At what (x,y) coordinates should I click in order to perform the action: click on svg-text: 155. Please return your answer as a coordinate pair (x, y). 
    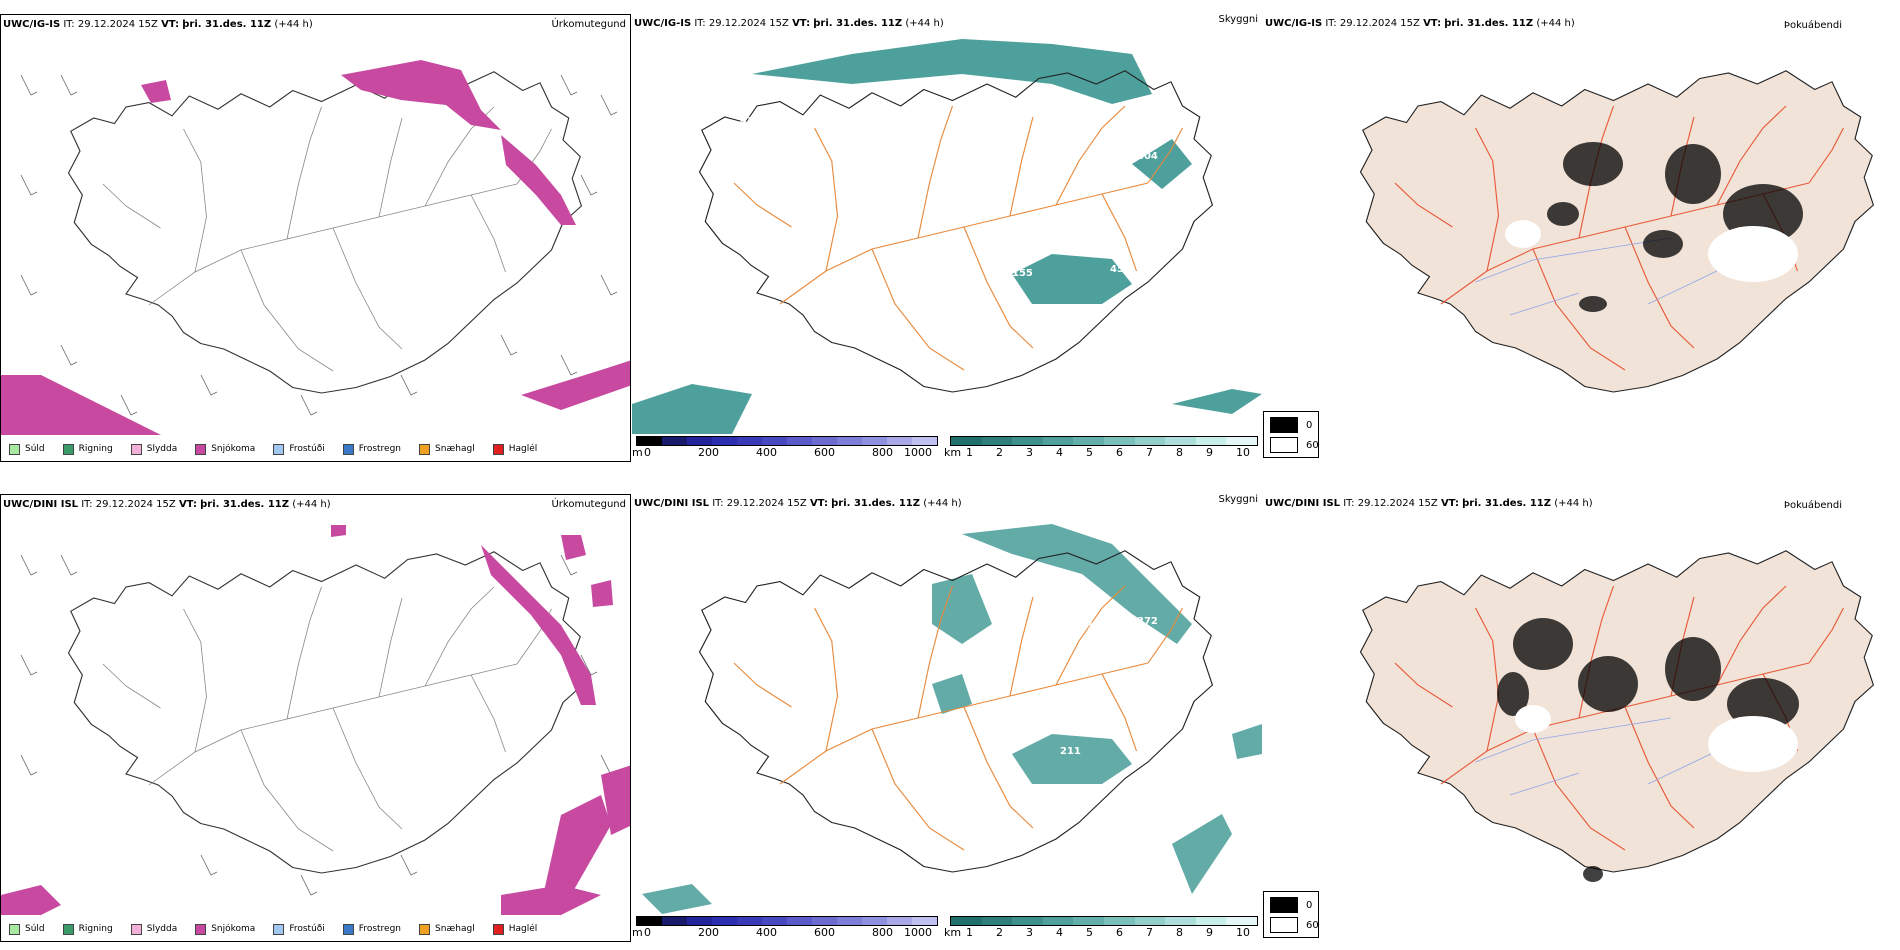
    Looking at the image, I should click on (1022, 273).